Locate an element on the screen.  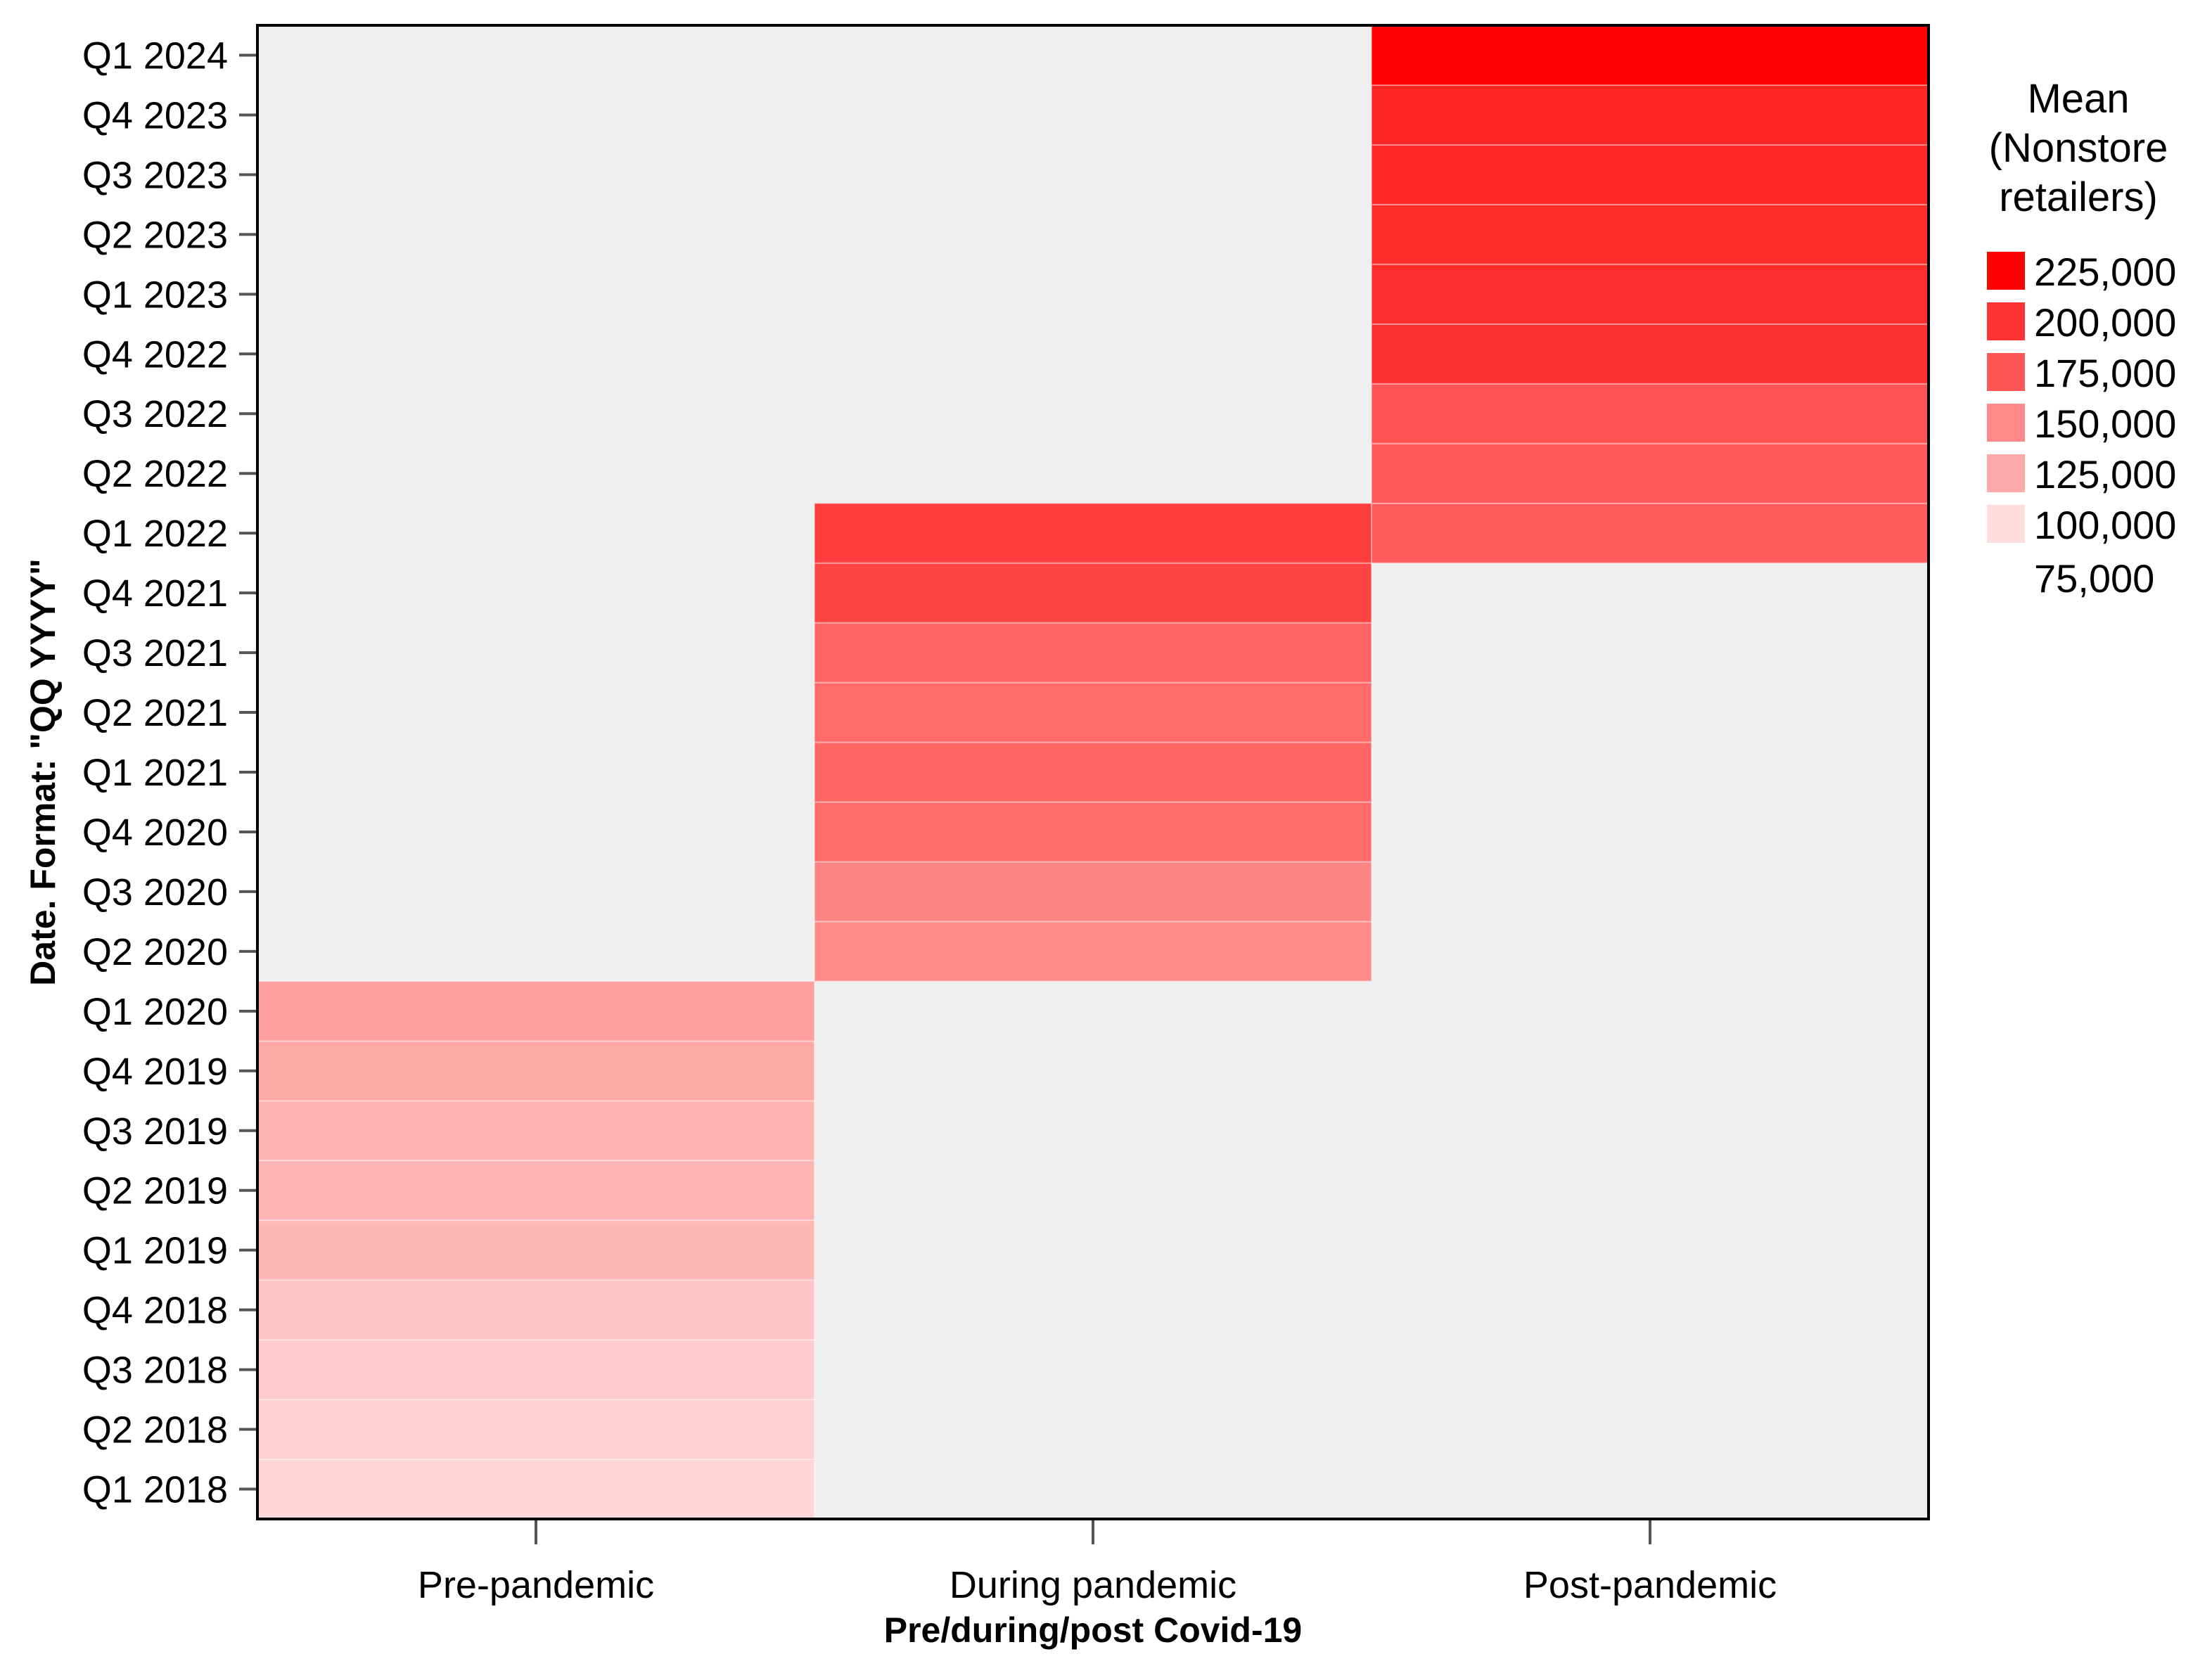
y-tick-label: Q1 2021 is located at coordinates (155, 773).